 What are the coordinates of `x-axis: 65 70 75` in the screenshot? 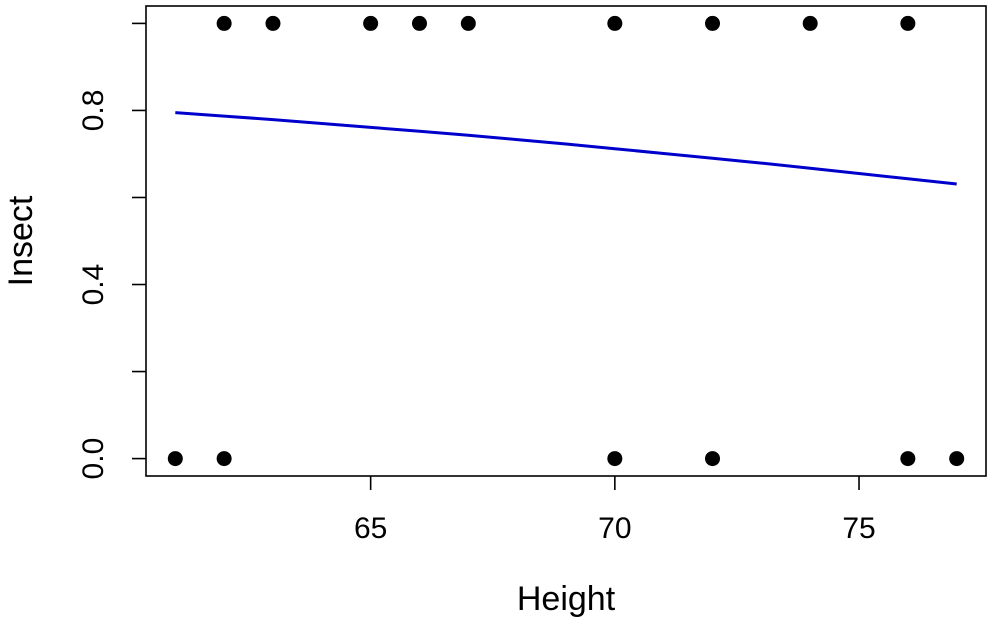 It's located at (615, 510).